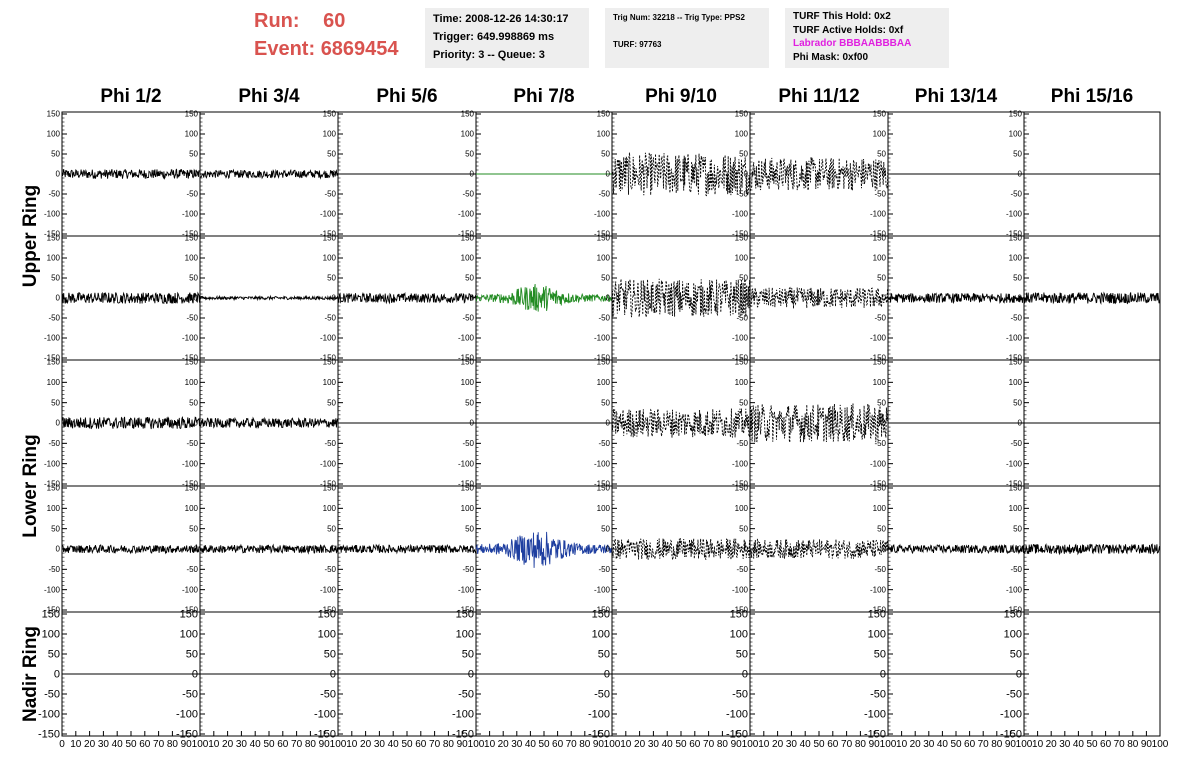 Image resolution: width=1196 pixels, height=772 pixels. I want to click on phi-header-5: Phi 9/10, so click(681, 96).